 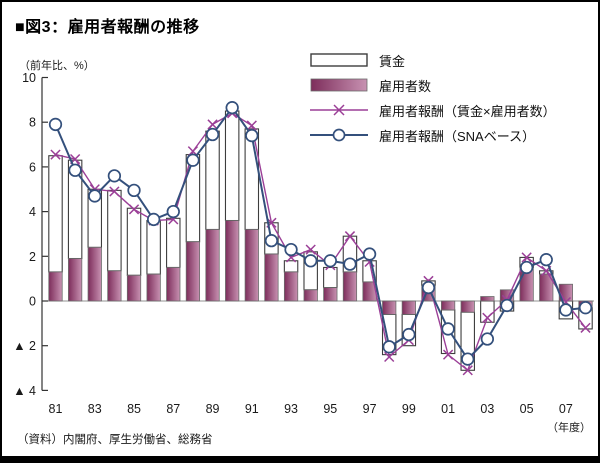 What do you see at coordinates (433, 85) in the screenshot?
I see `legend-item-employees: 雇用者数` at bounding box center [433, 85].